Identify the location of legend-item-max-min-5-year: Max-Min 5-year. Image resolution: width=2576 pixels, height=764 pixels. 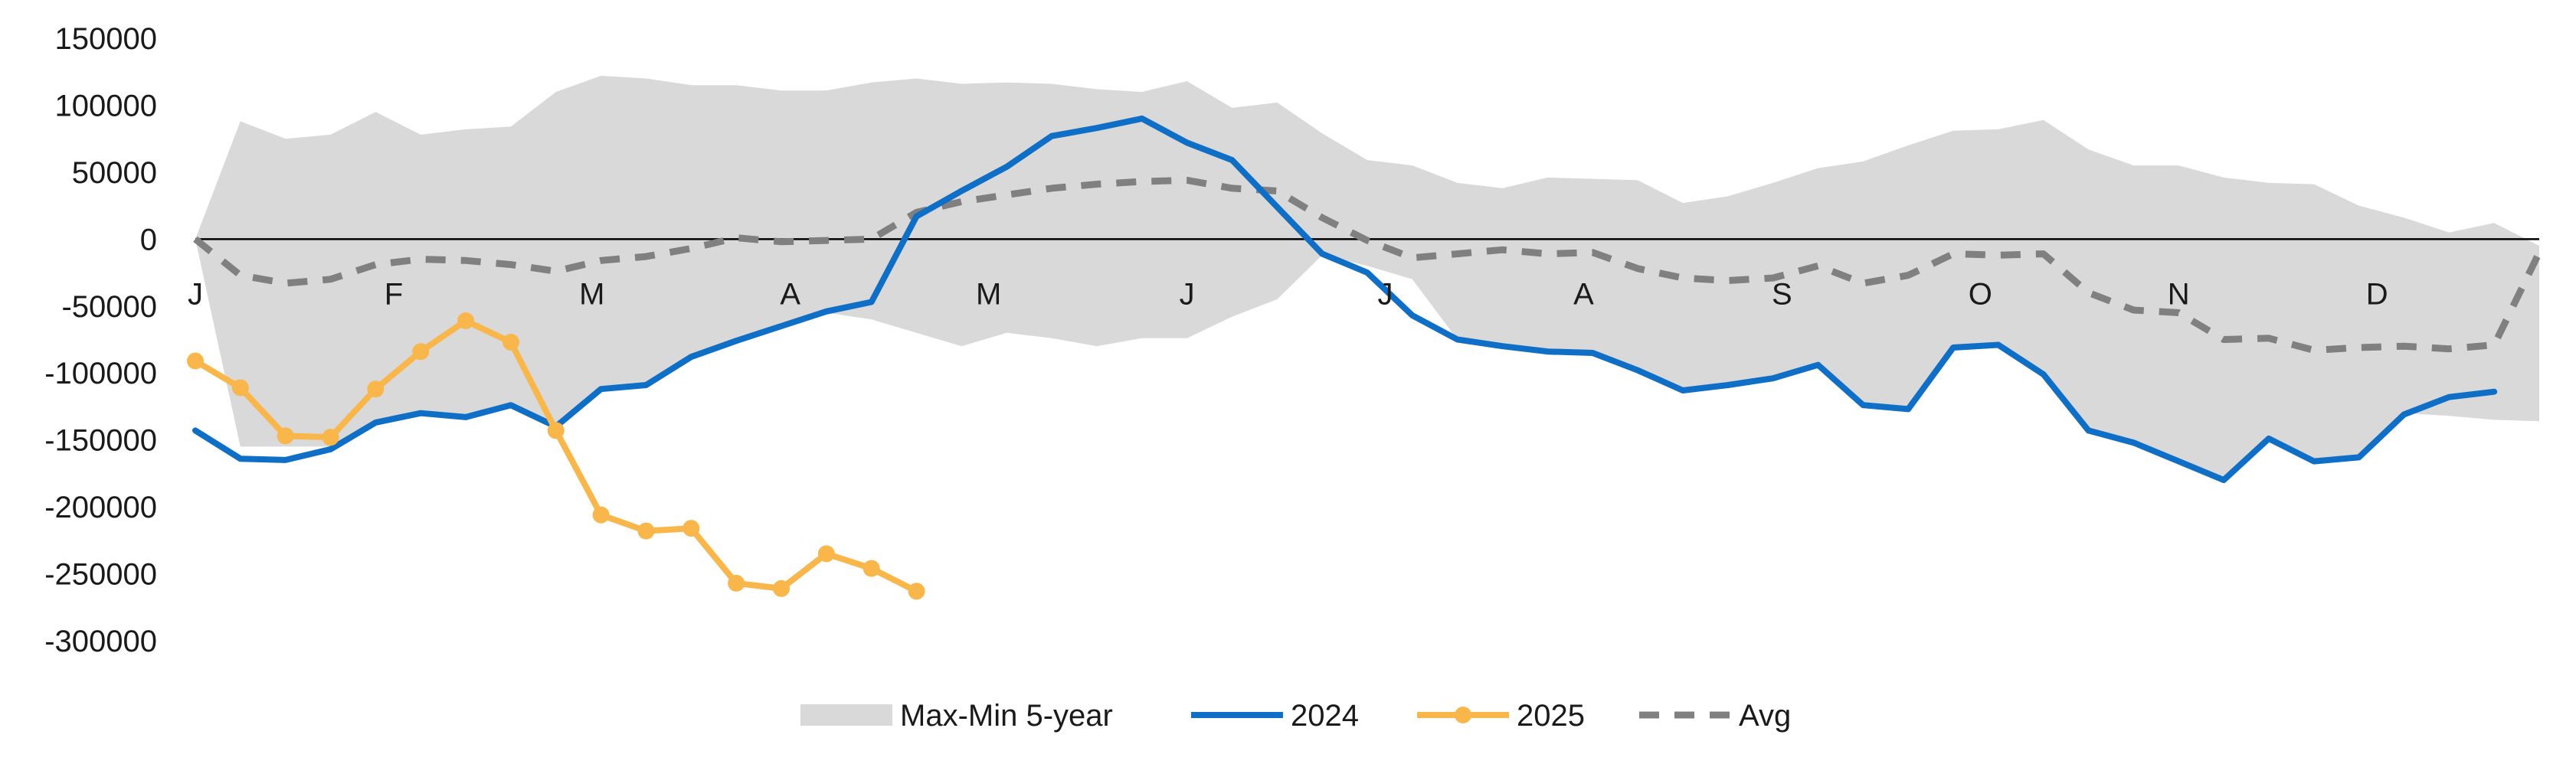
(956, 716).